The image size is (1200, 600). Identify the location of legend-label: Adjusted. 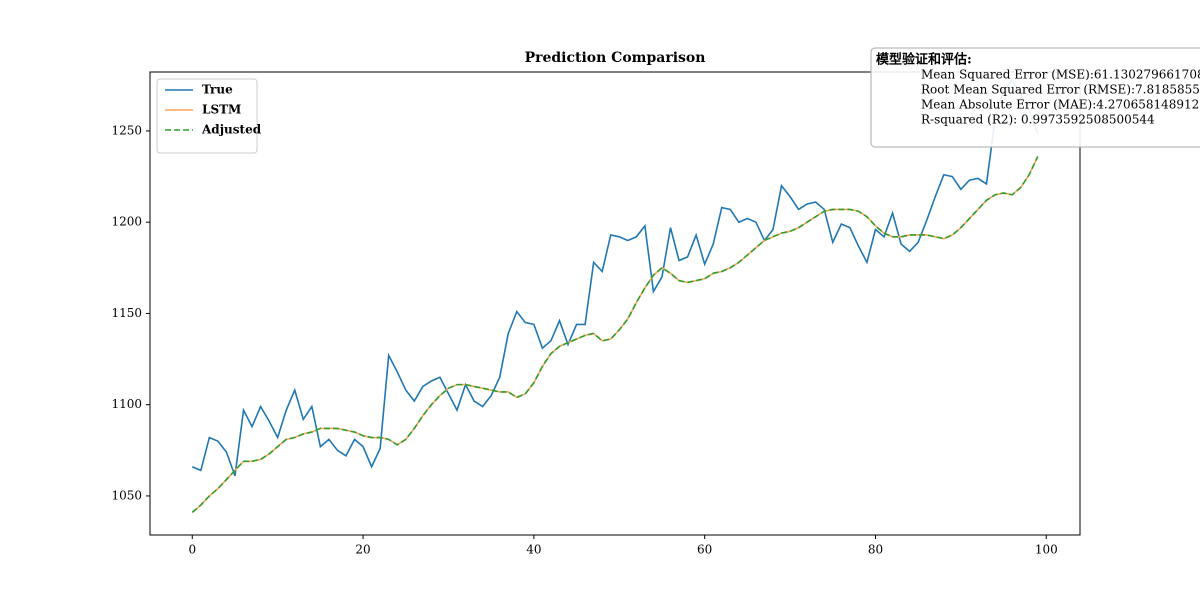
(231, 130).